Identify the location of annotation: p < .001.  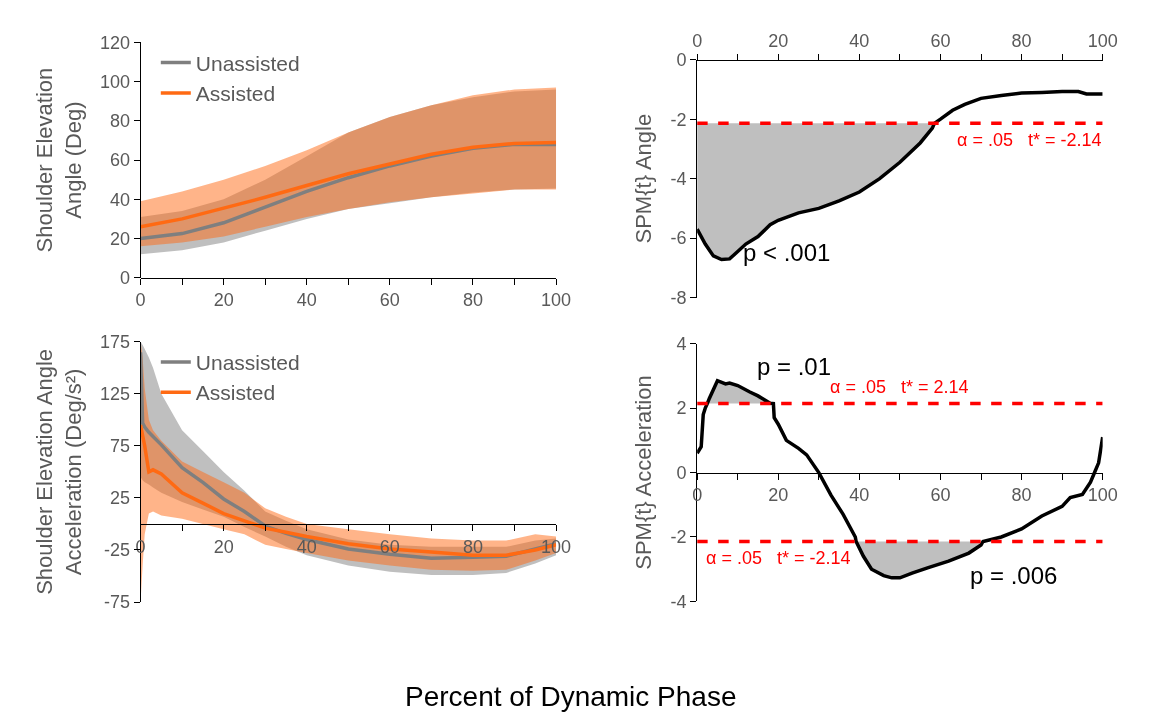
(787, 252).